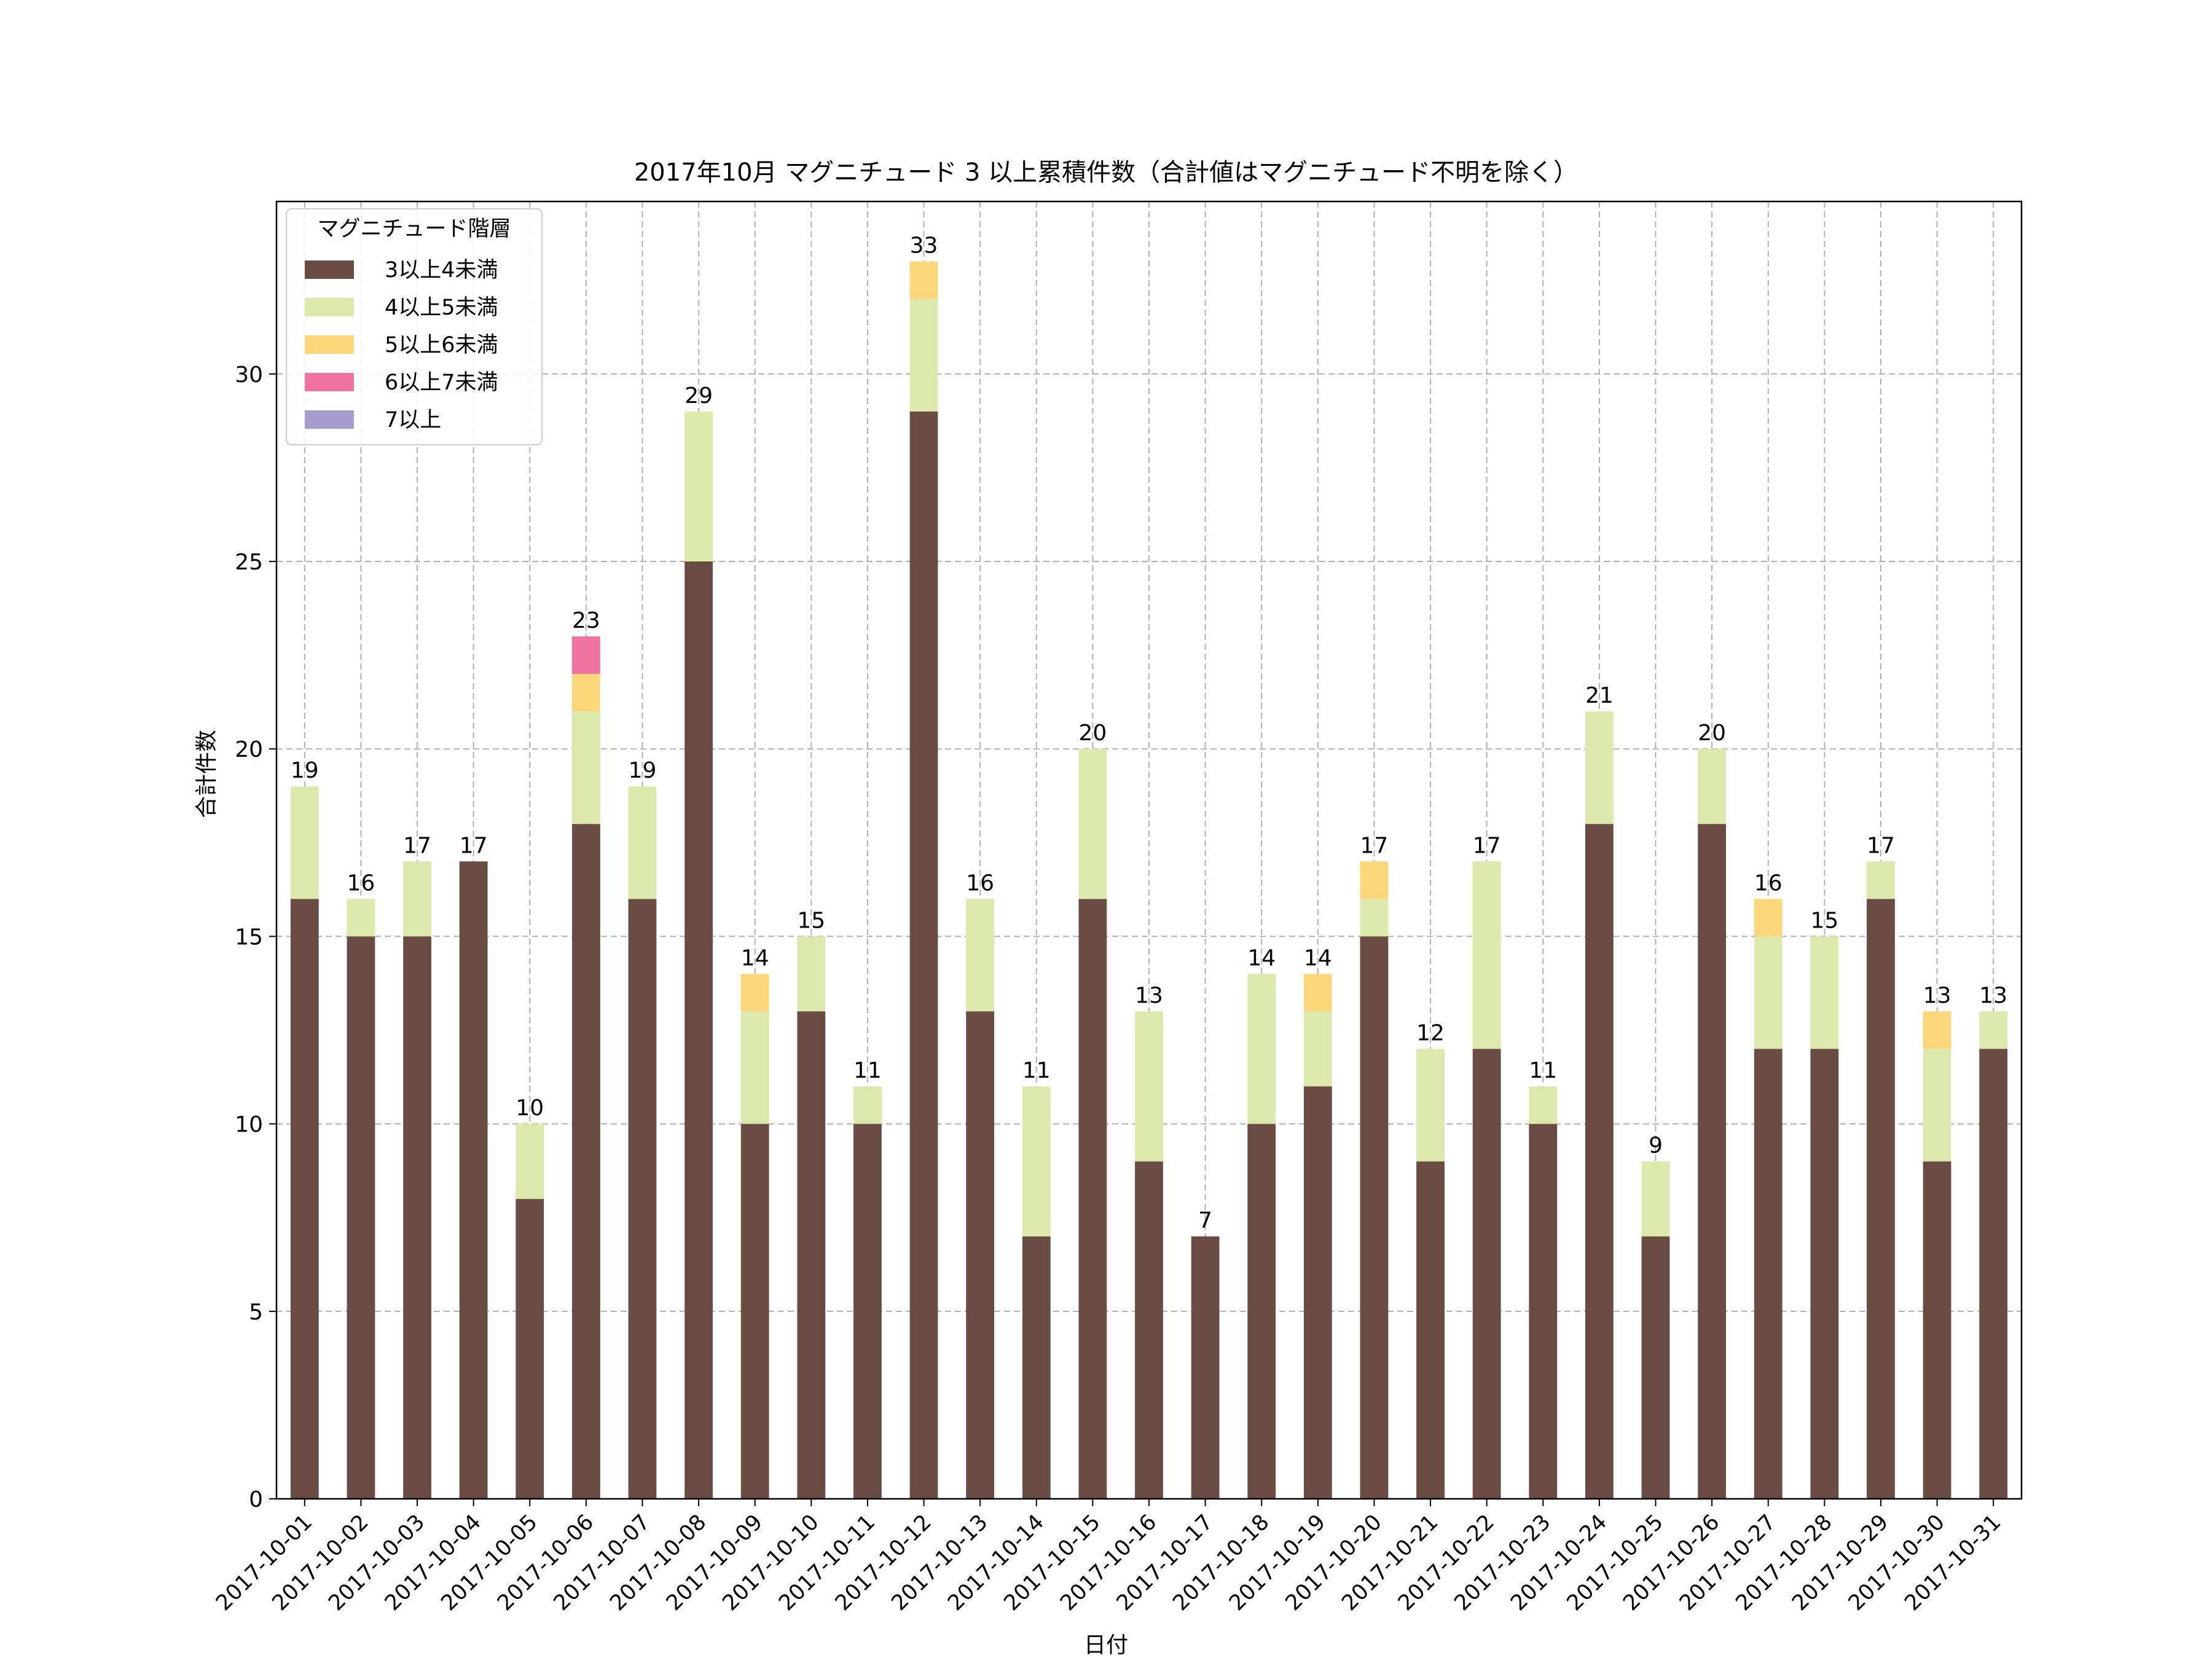 The width and height of the screenshot is (2212, 1661). Describe the element at coordinates (256, 1499) in the screenshot. I see `y-tick-label: 0` at that location.